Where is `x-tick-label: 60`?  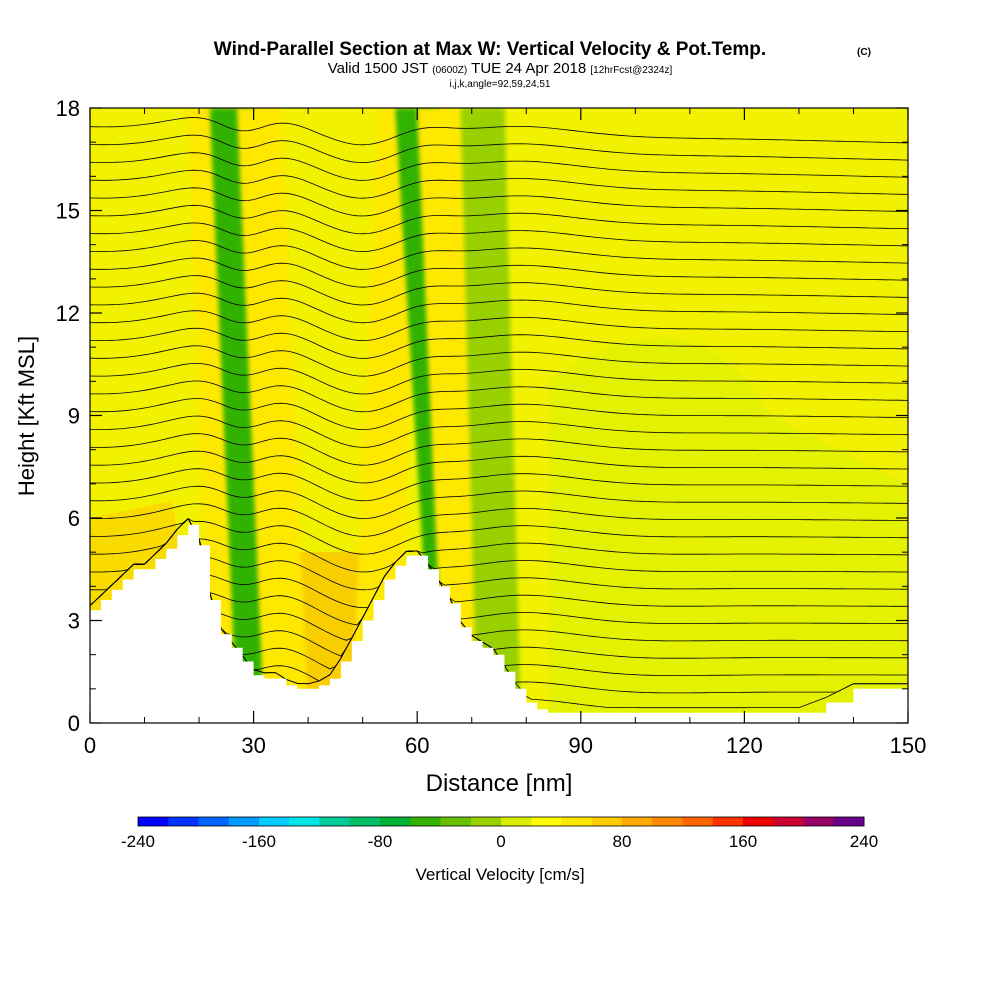
x-tick-label: 60 is located at coordinates (417, 745).